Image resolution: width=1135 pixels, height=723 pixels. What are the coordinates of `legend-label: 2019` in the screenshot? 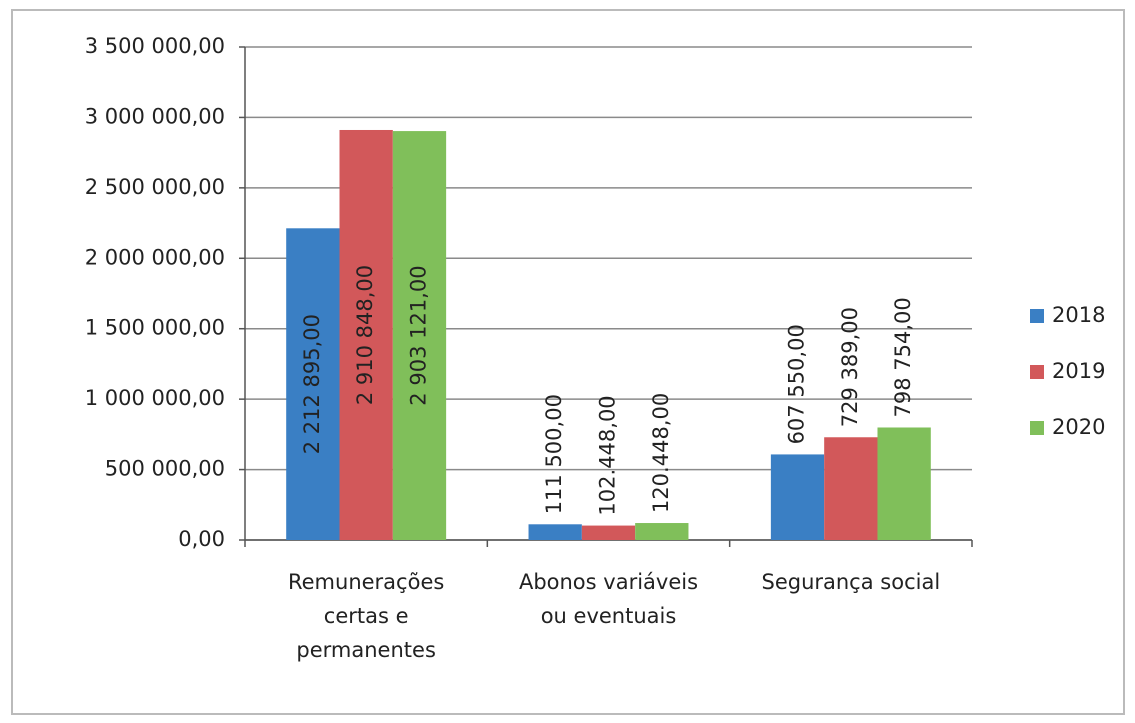 It's located at (1078, 371).